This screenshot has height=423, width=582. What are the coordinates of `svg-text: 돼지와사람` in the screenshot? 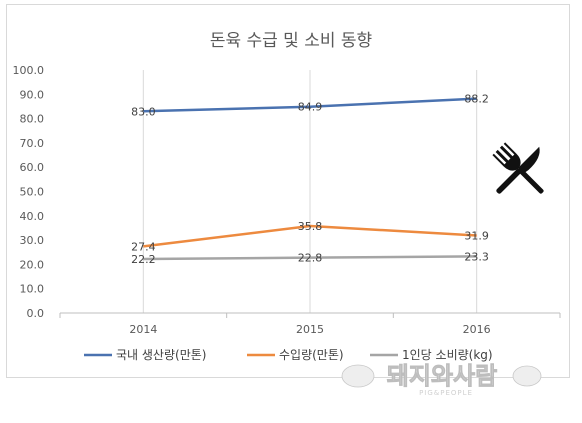 It's located at (442, 376).